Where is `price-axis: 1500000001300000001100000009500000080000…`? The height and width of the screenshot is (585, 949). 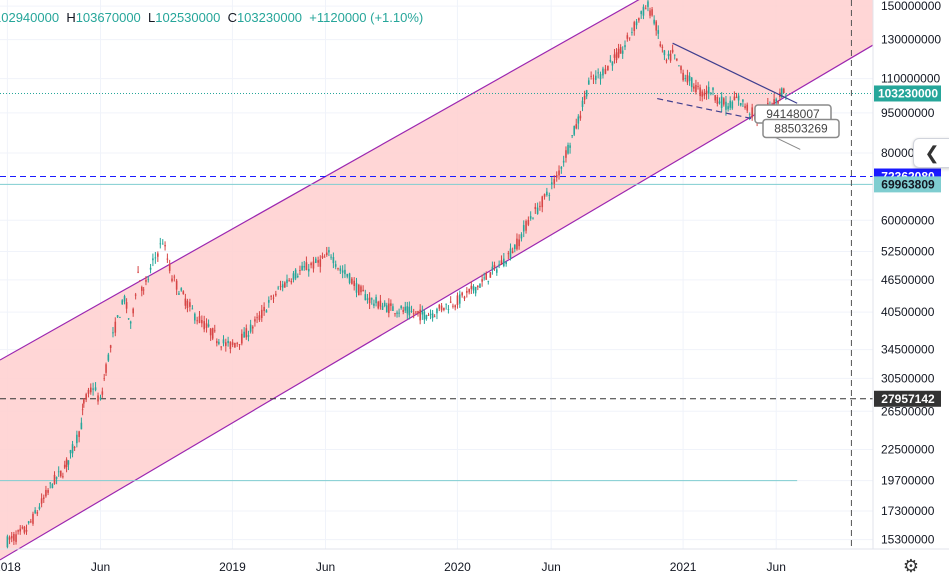
price-axis: 1500000001300000001100000009500000080000… is located at coordinates (911, 273).